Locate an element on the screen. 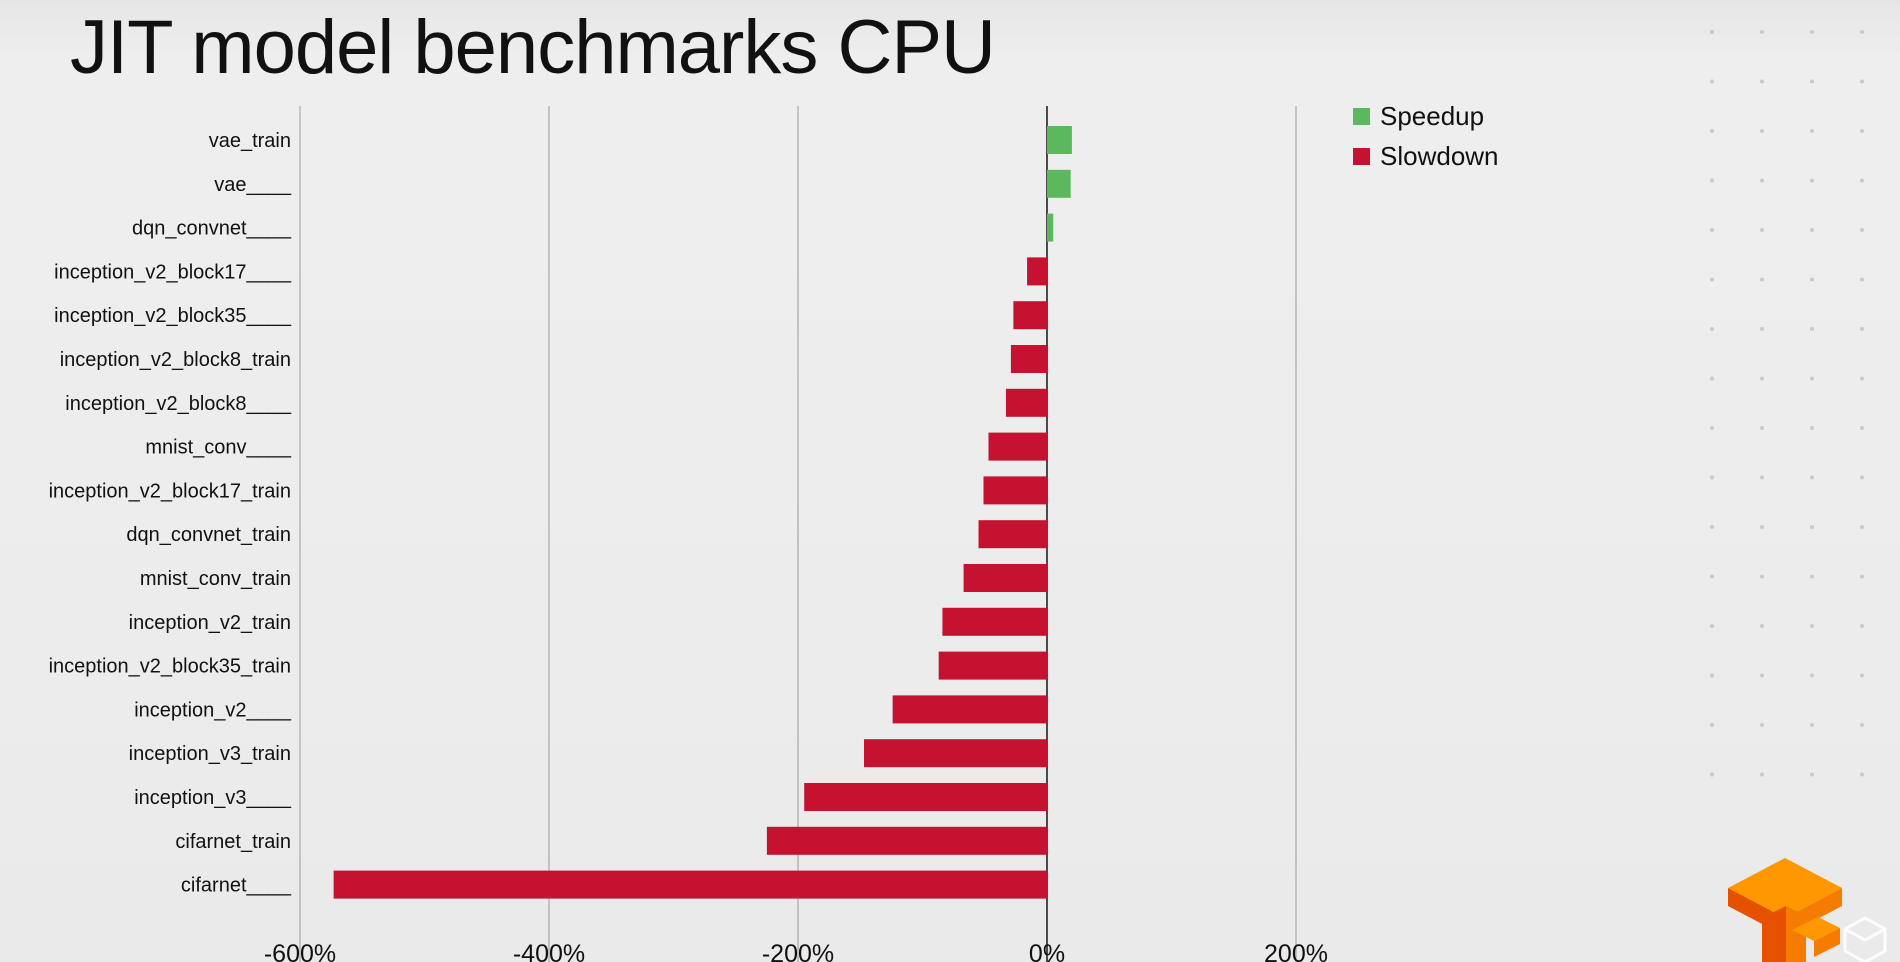 The height and width of the screenshot is (962, 1900). category-label-5: inception_v2_block8_train is located at coordinates (175, 360).